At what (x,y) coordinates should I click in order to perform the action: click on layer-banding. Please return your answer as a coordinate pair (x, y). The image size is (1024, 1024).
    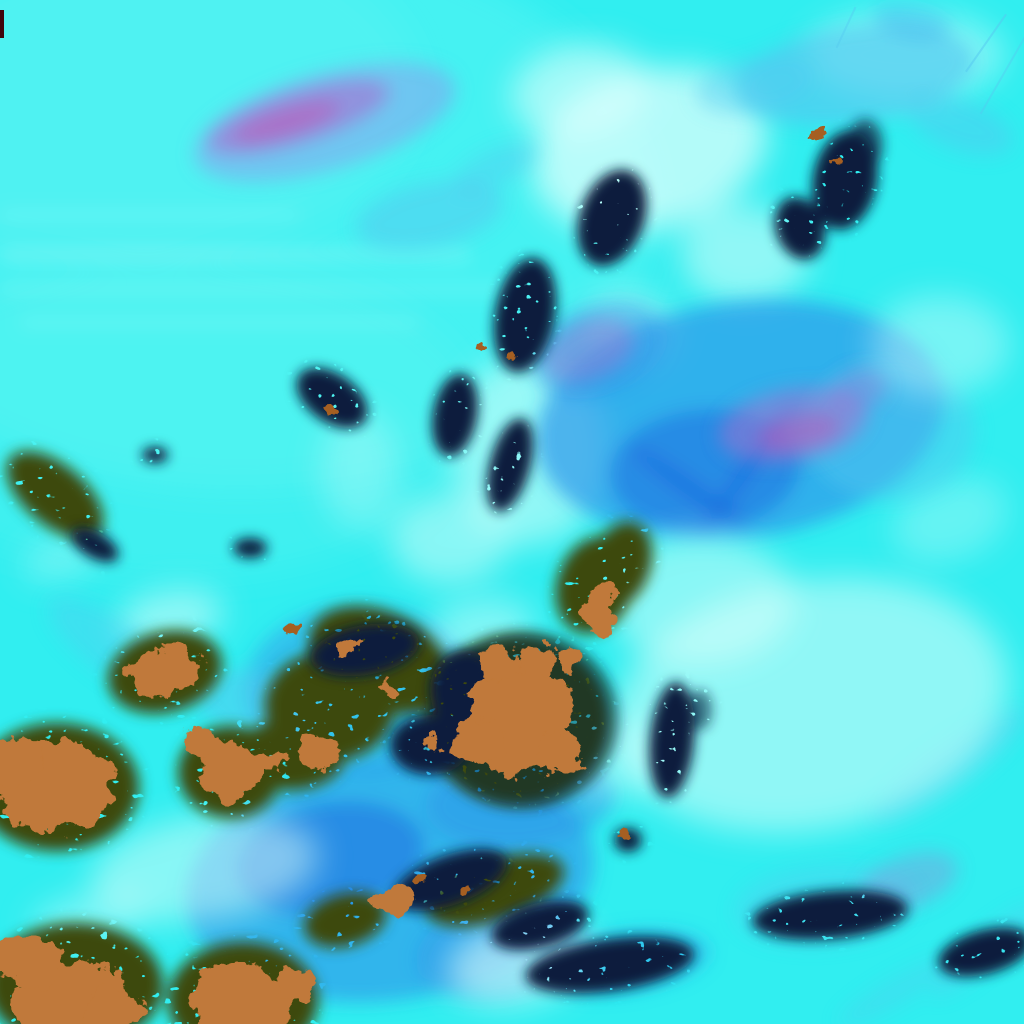
    Looking at the image, I should click on (280, 268).